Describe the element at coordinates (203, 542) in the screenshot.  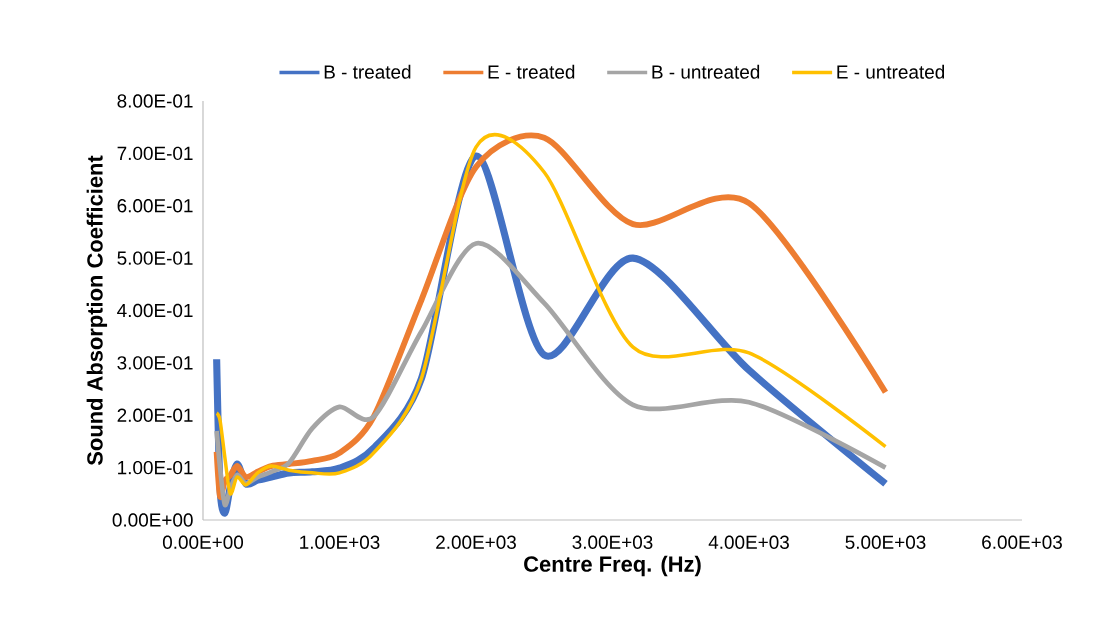
I see `x-tick-label: 0.00E+00` at that location.